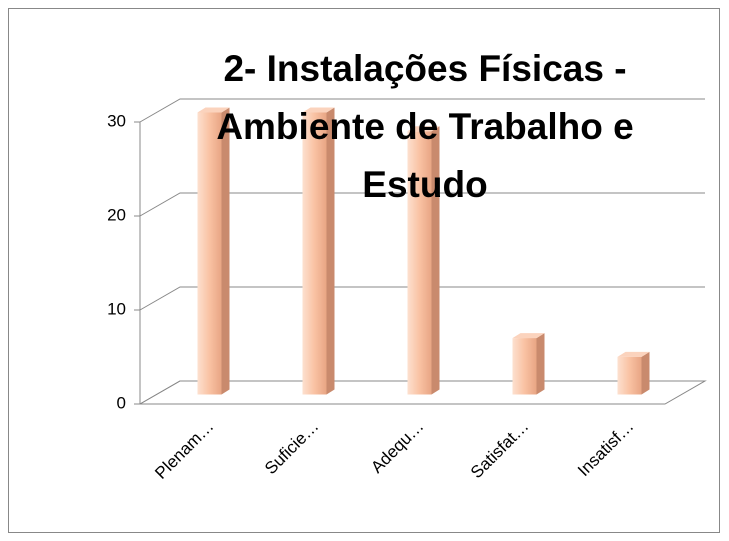 The height and width of the screenshot is (541, 729). I want to click on y-tick-label: 30, so click(116, 120).